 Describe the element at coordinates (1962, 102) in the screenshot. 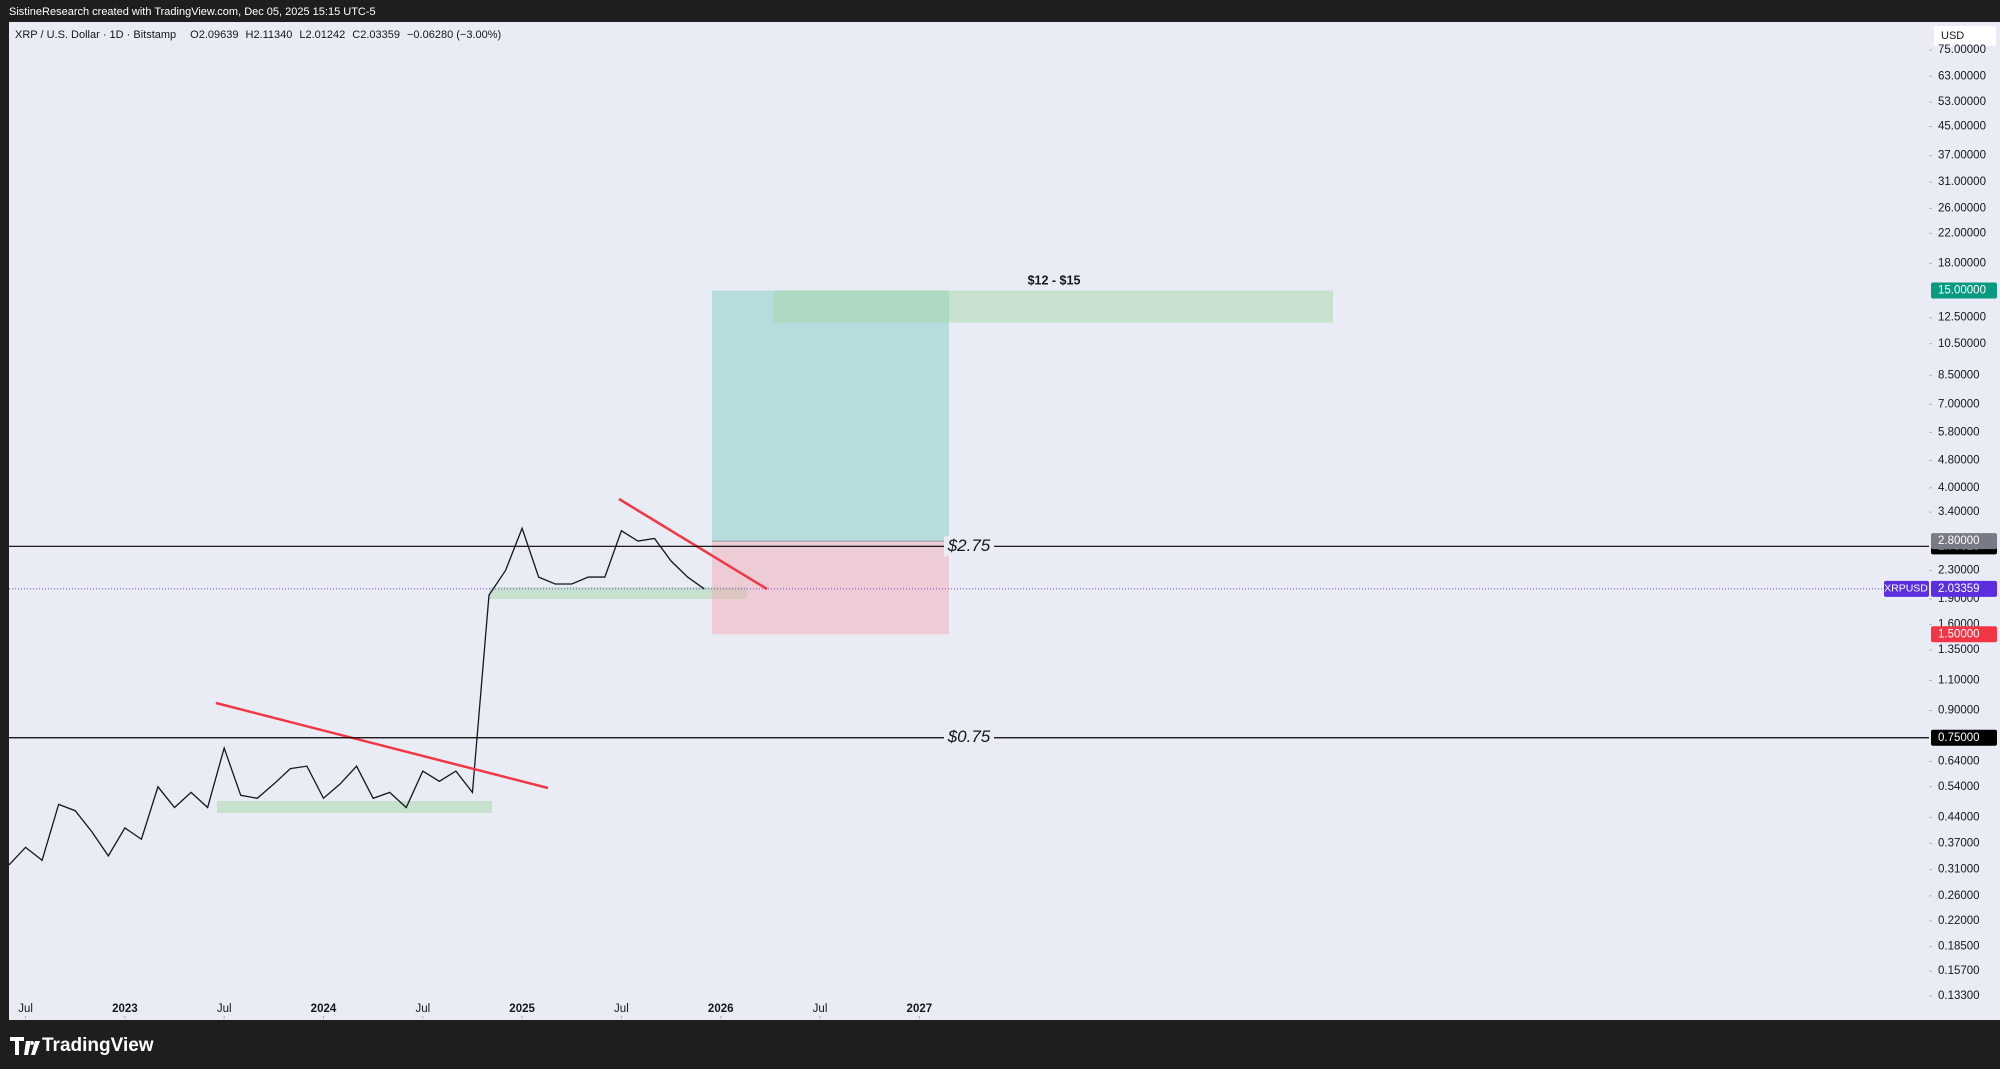

I see `y-tick-label: 53.00000` at that location.